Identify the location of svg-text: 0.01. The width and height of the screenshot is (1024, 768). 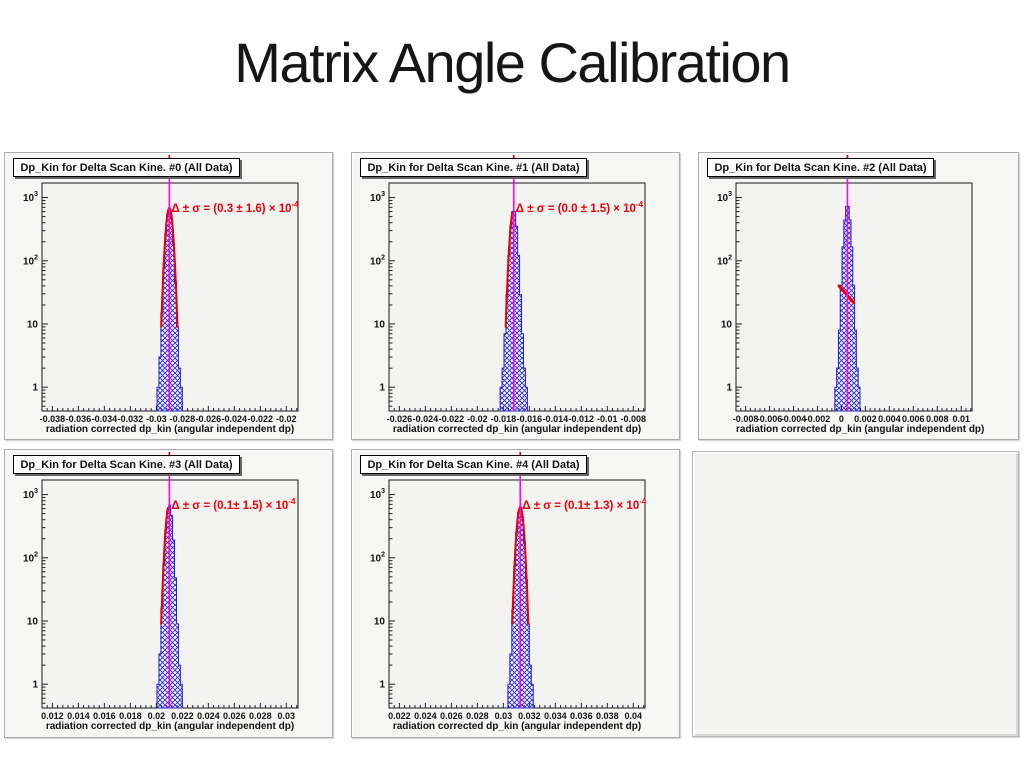
(961, 419).